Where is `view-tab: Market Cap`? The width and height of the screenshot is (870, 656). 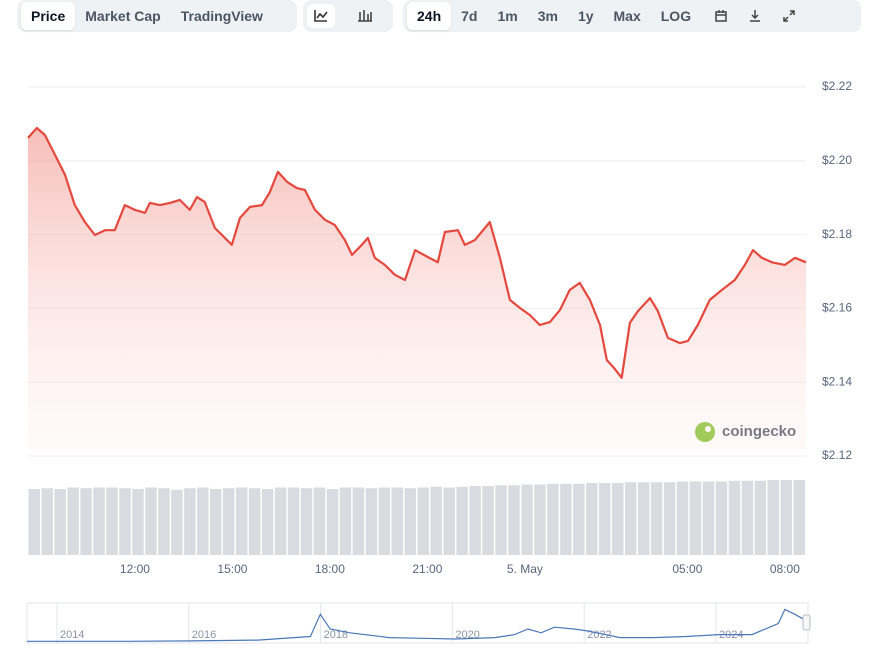
view-tab: Market Cap is located at coordinates (123, 16).